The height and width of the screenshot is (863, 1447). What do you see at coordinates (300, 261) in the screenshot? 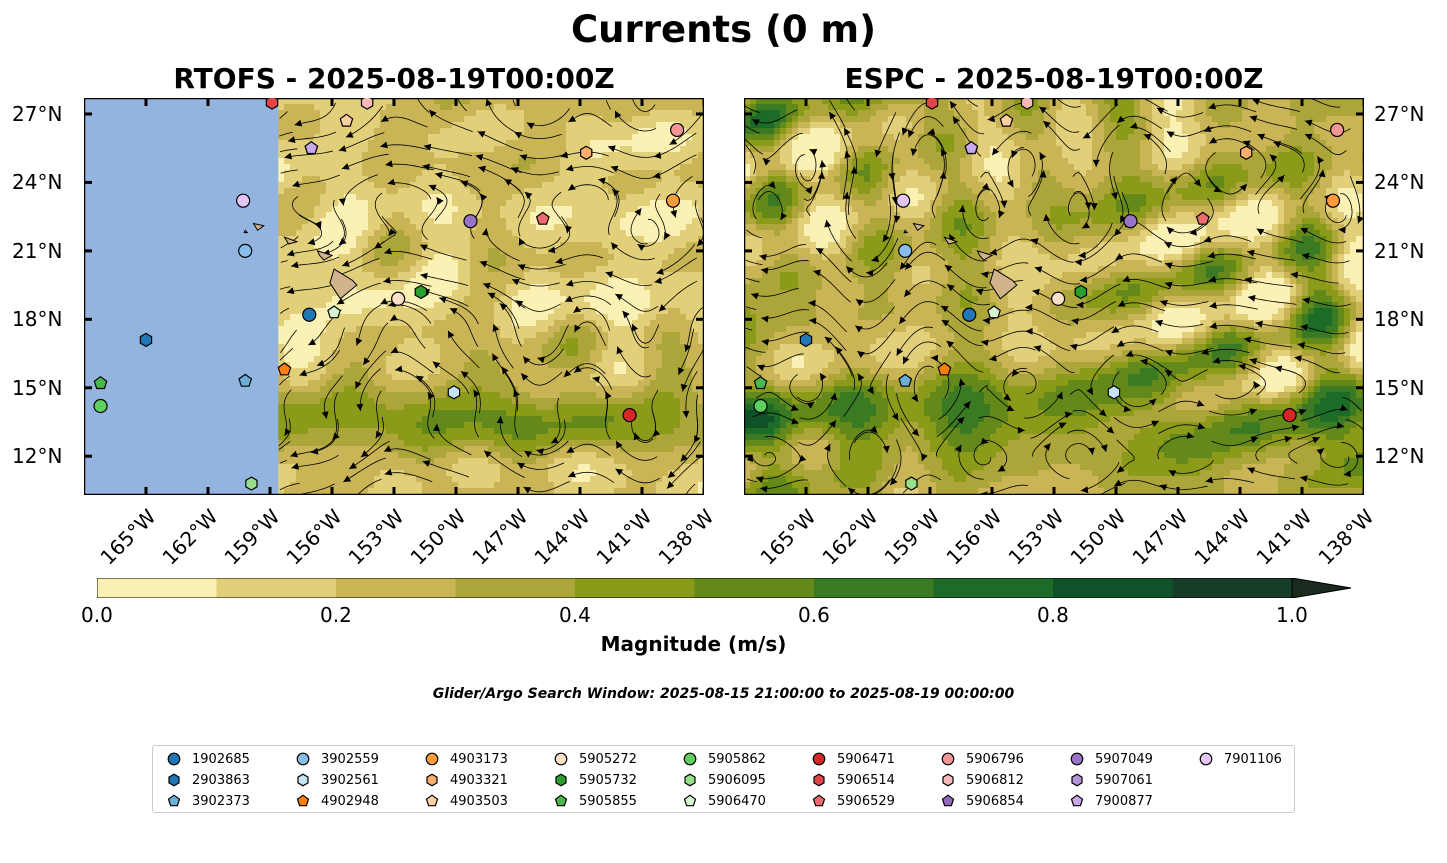
I see `hawaiian-islands` at bounding box center [300, 261].